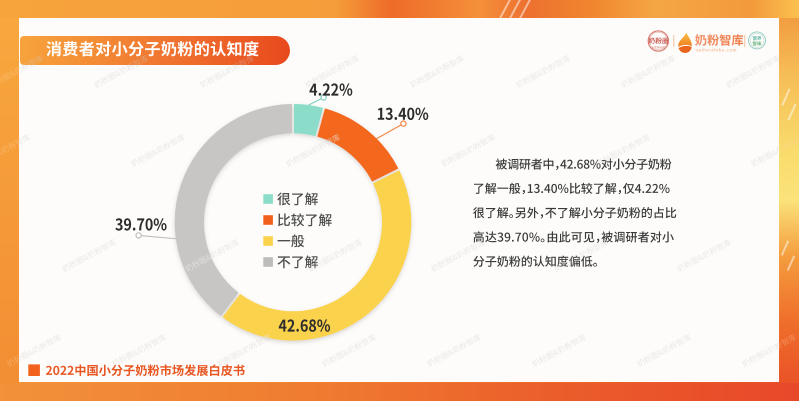 The width and height of the screenshot is (799, 401). I want to click on svg-text: naifenzhiku.com, so click(716, 49).